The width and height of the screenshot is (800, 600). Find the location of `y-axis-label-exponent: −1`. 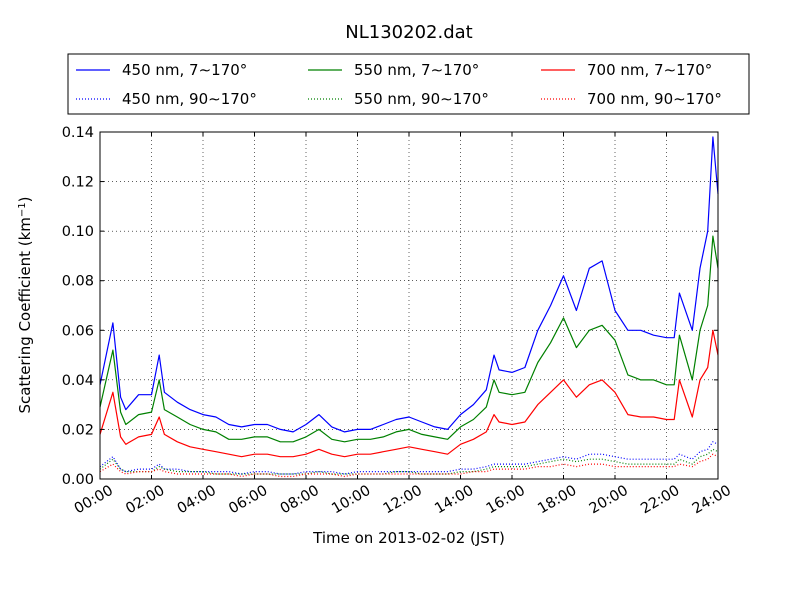

y-axis-label-exponent: −1 is located at coordinates (22, 209).